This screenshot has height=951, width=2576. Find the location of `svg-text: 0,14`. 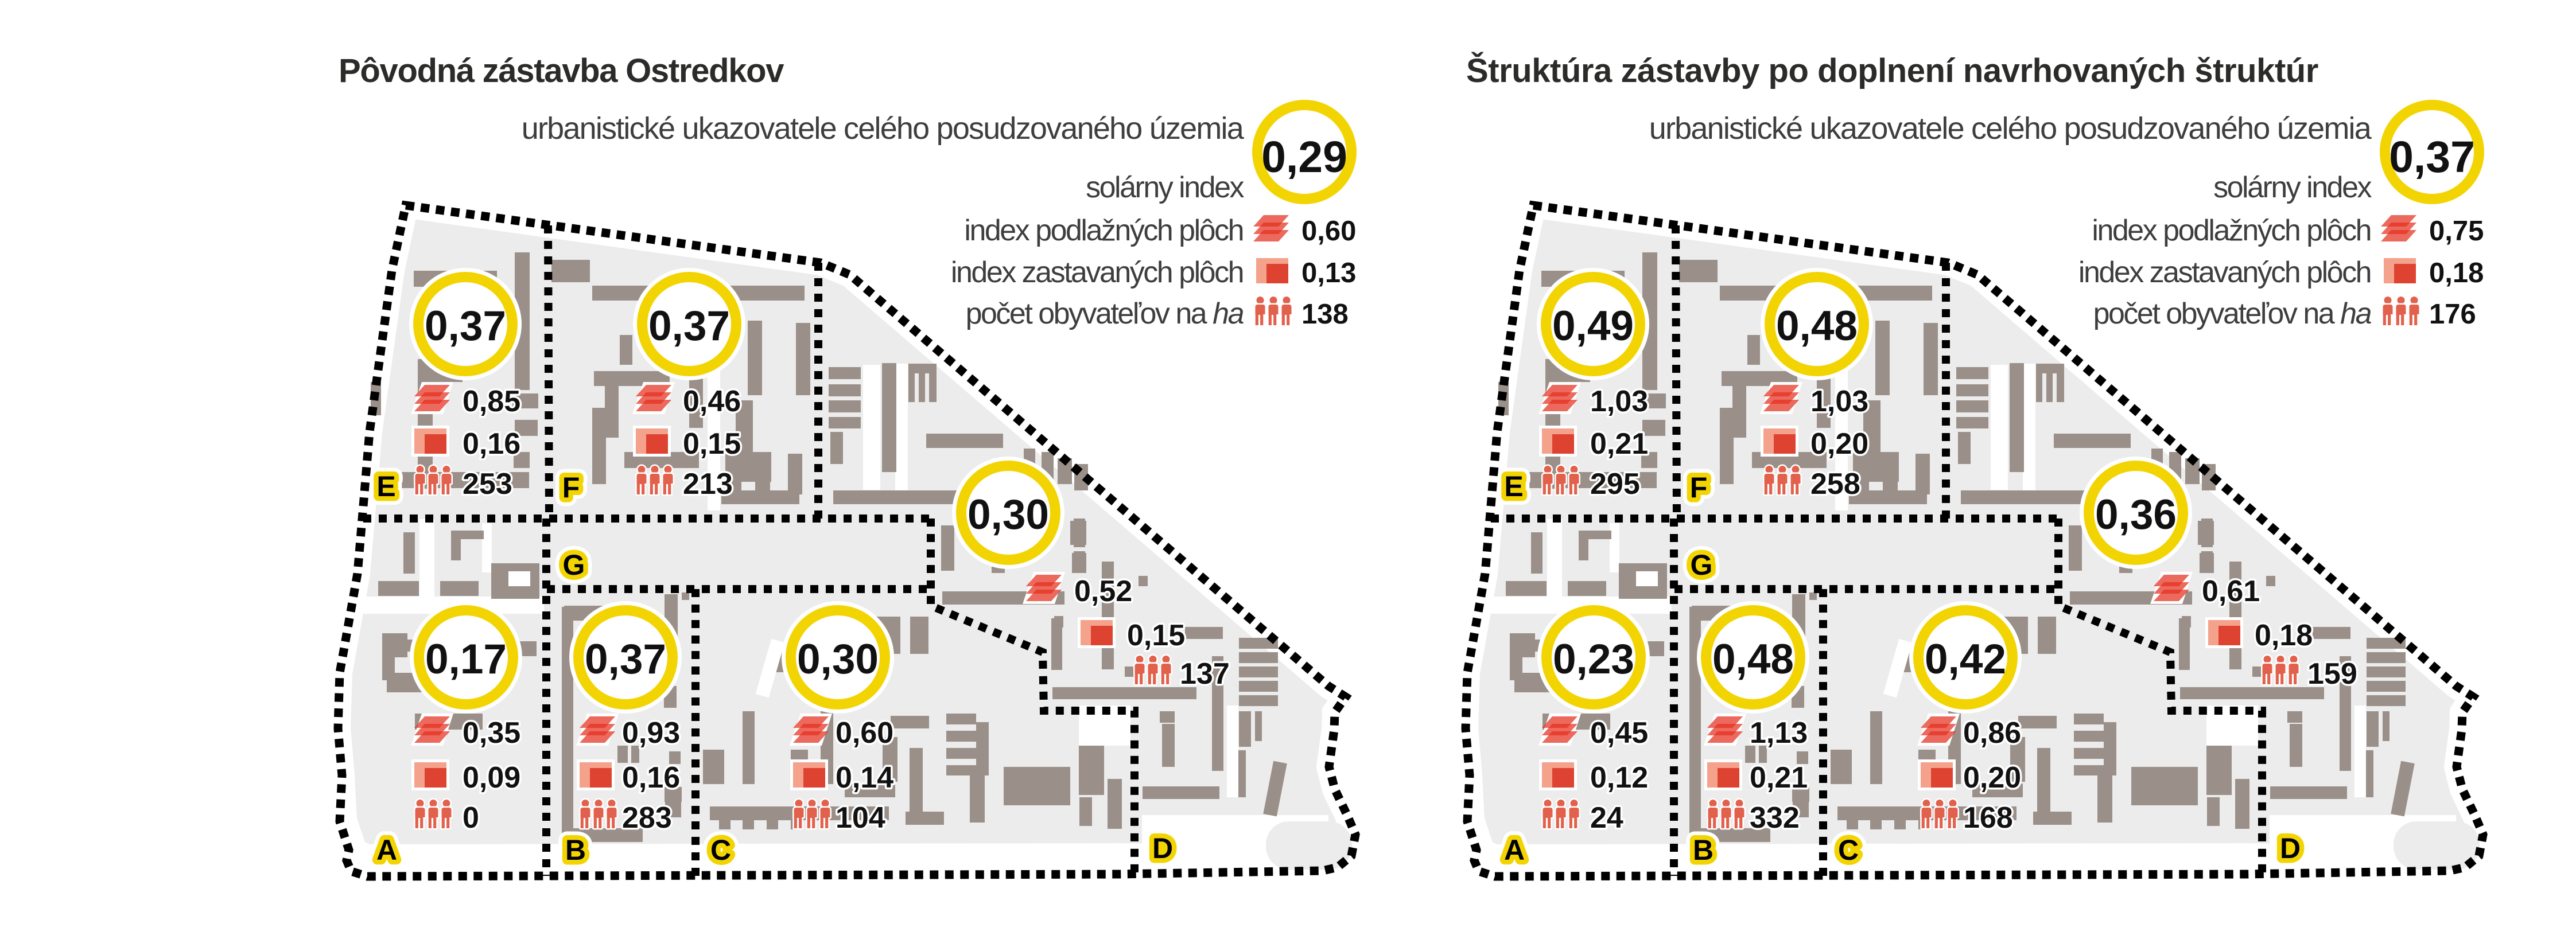

svg-text: 0,14 is located at coordinates (864, 777).